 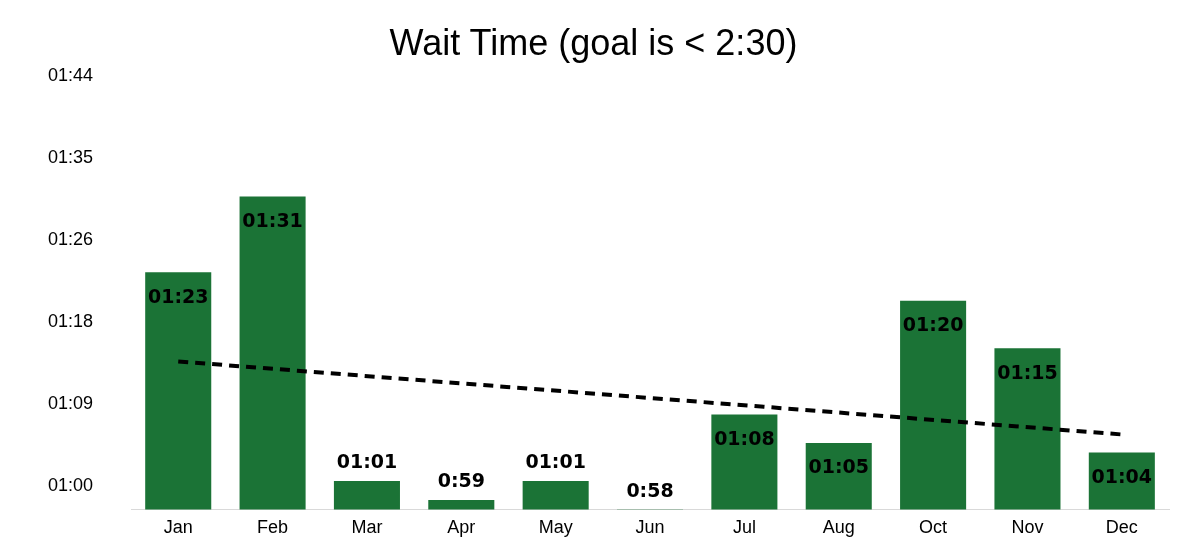 I want to click on x-tick-label: Nov, so click(x=1027, y=527).